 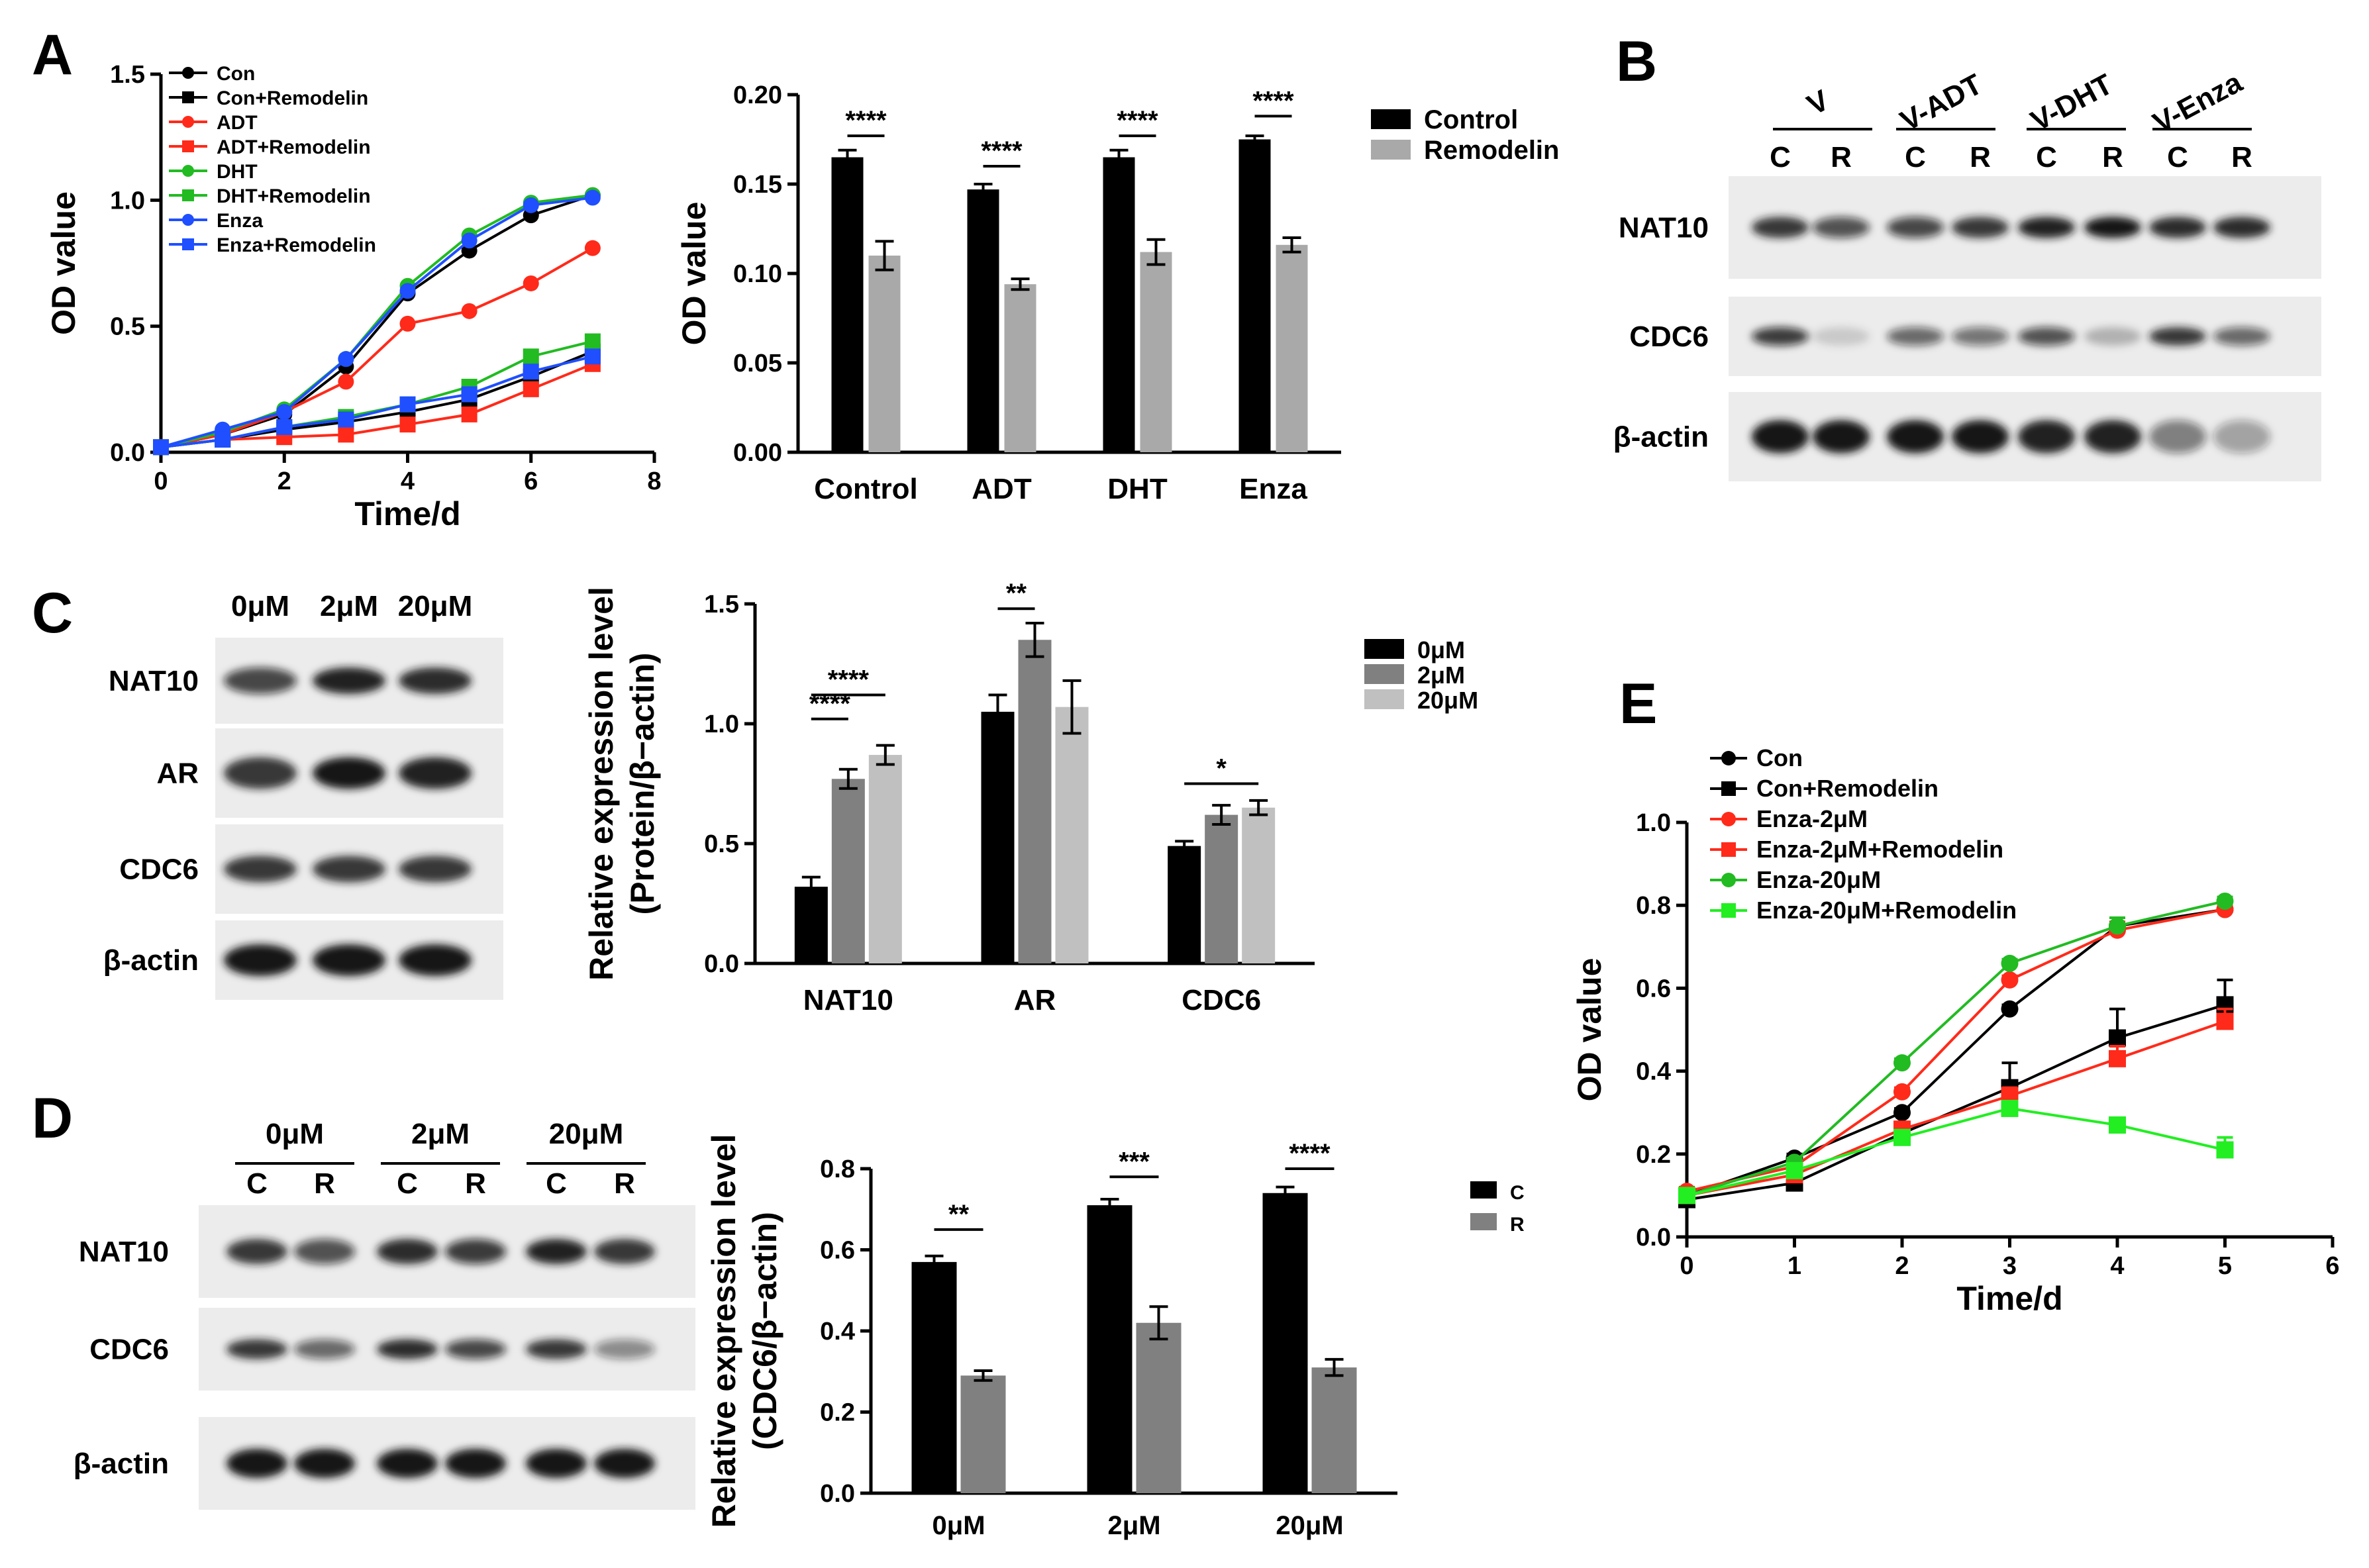 I want to click on significance-label: **, so click(x=959, y=1214).